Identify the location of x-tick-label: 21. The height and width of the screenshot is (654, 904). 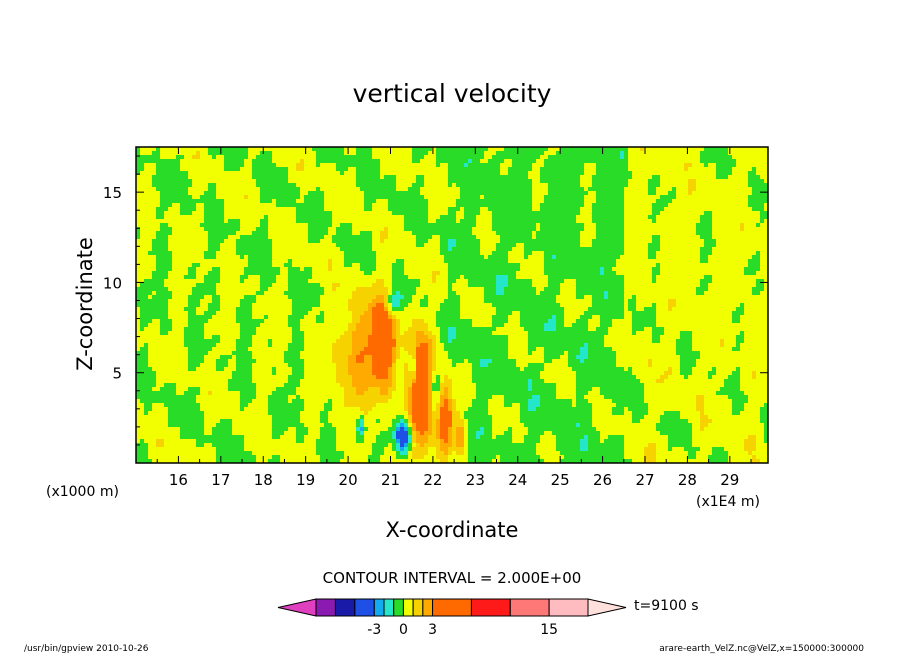
(390, 480).